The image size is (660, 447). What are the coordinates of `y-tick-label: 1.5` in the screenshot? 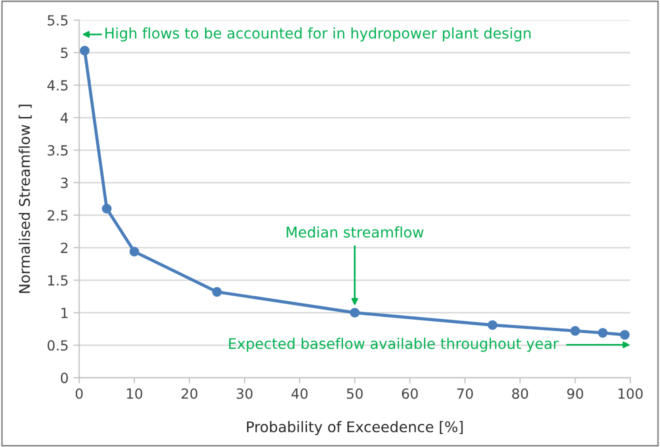 It's located at (58, 280).